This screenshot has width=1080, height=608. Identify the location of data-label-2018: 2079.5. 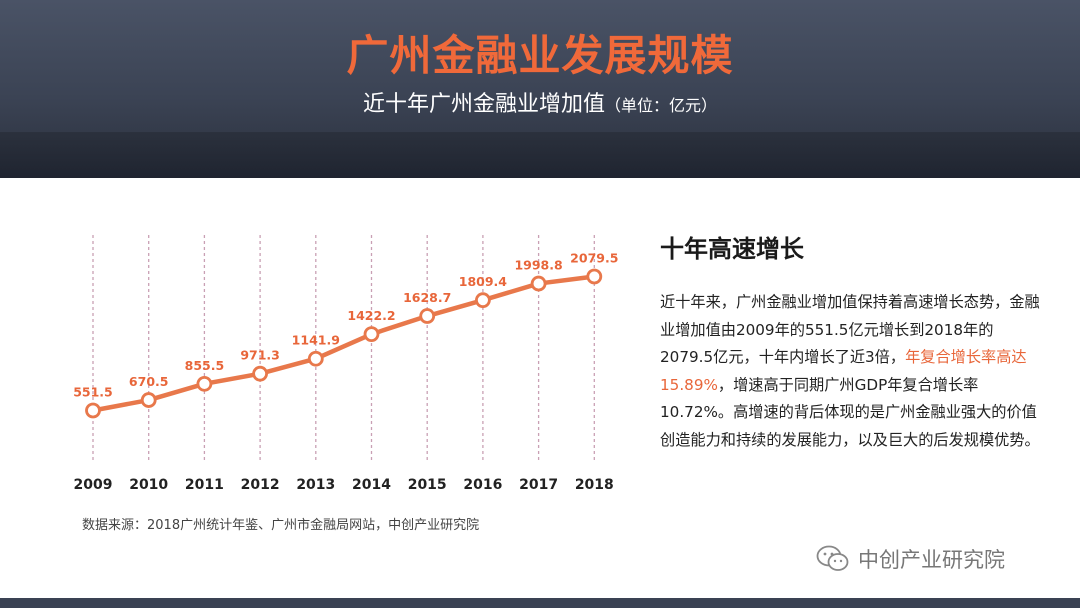
(594, 257).